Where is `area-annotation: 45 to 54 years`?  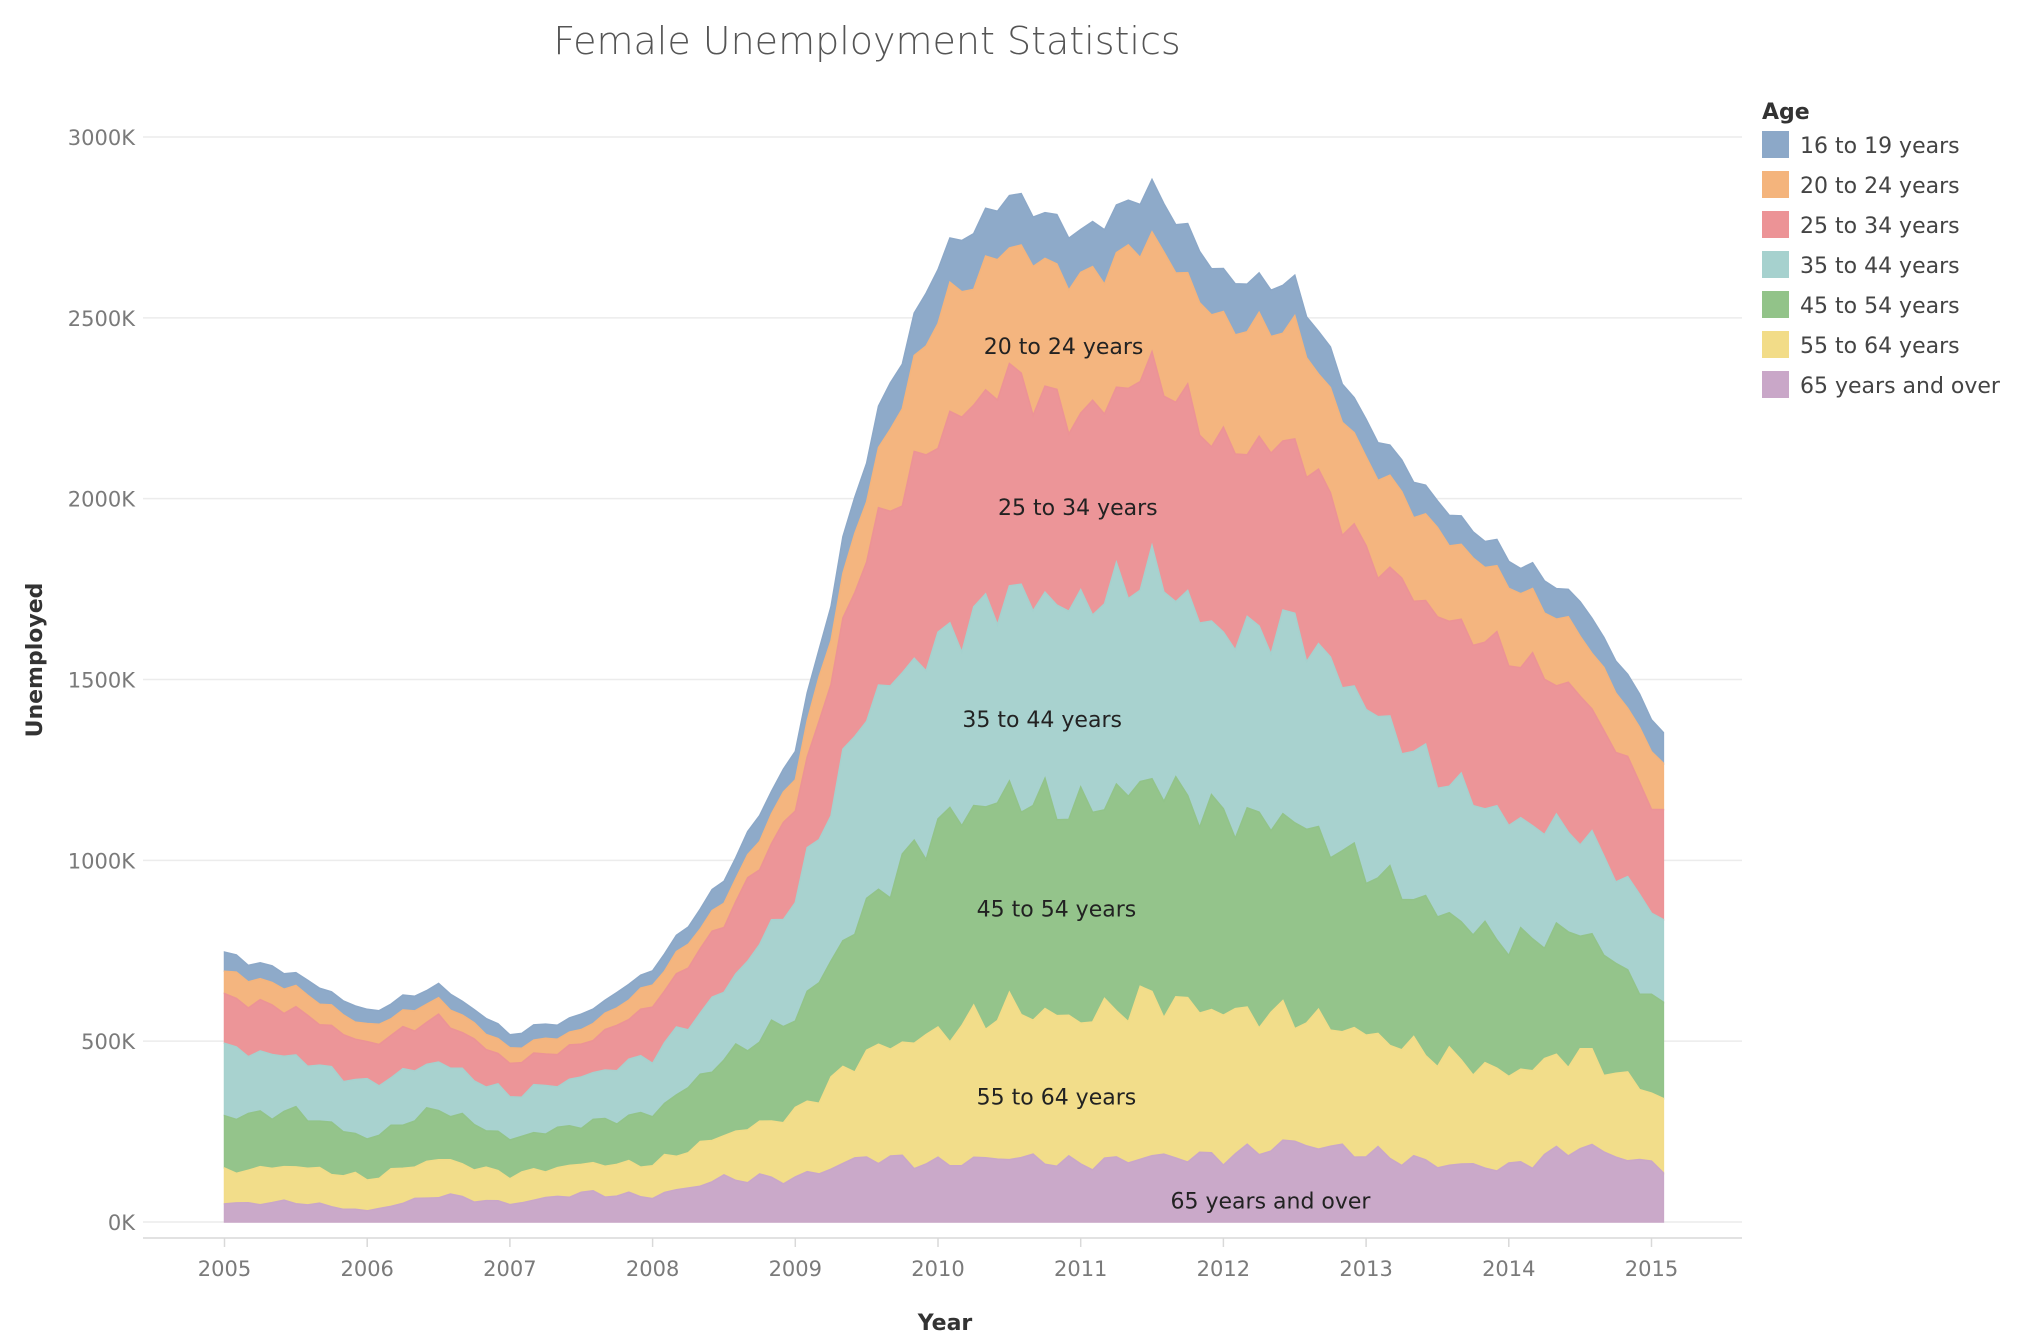 area-annotation: 45 to 54 years is located at coordinates (1057, 909).